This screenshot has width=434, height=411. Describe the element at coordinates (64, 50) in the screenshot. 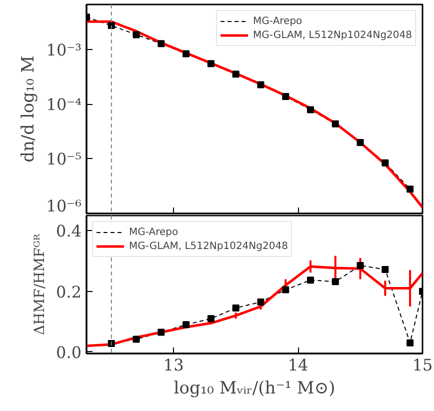

I see `y-tick-label: 10⁻³` at that location.